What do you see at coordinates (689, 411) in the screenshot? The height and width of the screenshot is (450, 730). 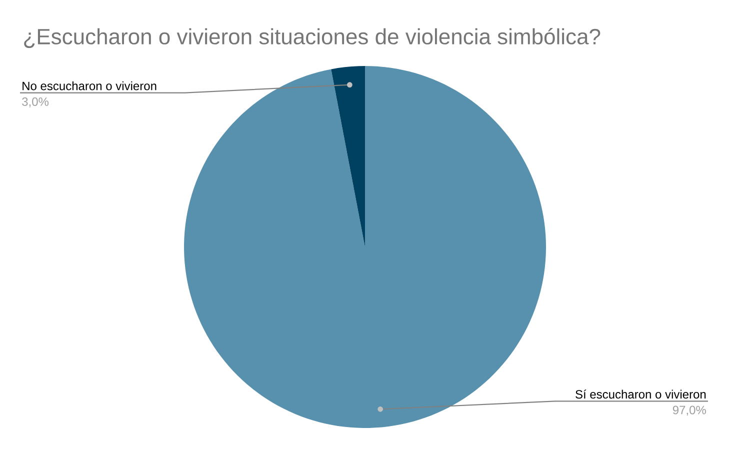 I see `data-label: 97,0%` at bounding box center [689, 411].